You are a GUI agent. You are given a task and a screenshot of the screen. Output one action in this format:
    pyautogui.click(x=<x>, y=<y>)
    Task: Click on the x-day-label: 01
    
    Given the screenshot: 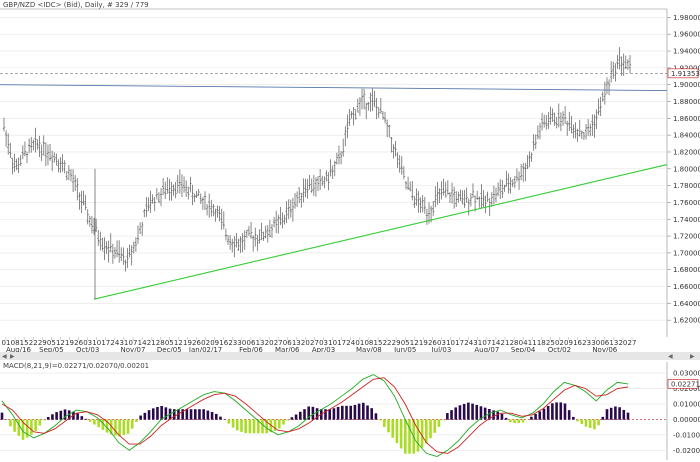 What is the action you would take?
    pyautogui.click(x=359, y=343)
    